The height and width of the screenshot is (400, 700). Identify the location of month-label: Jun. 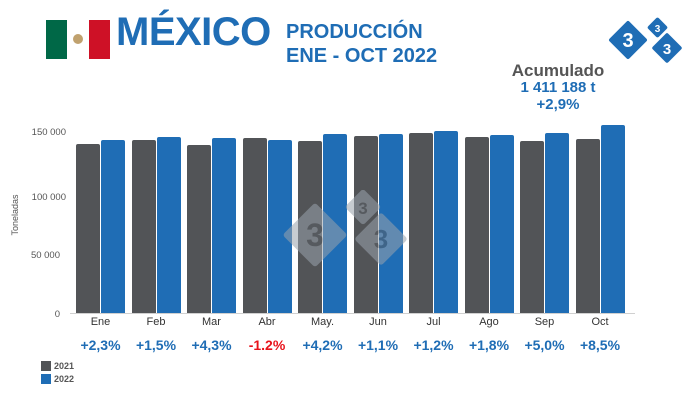
(378, 322).